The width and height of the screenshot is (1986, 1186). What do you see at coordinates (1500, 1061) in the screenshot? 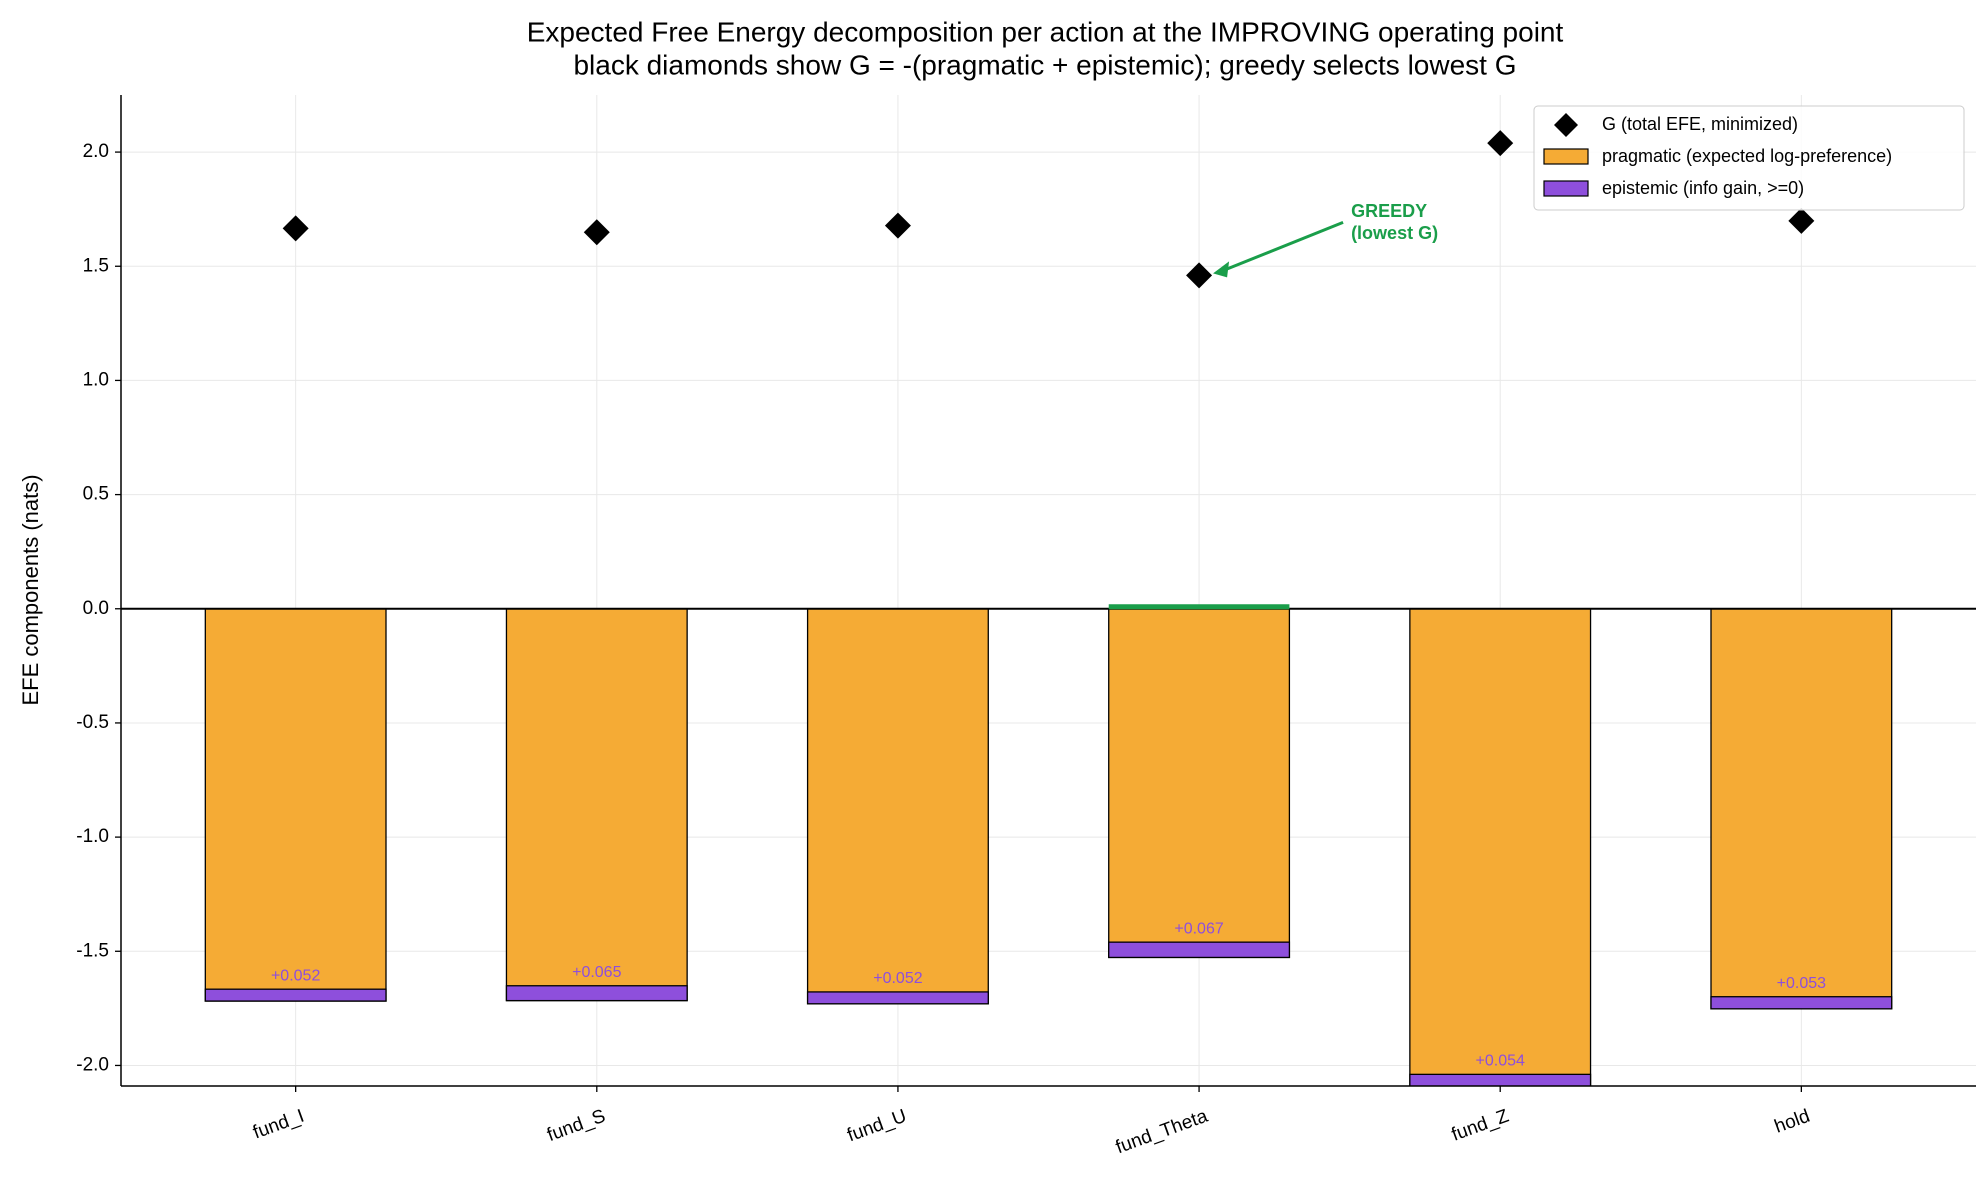
I see `value-label: +0.054` at bounding box center [1500, 1061].